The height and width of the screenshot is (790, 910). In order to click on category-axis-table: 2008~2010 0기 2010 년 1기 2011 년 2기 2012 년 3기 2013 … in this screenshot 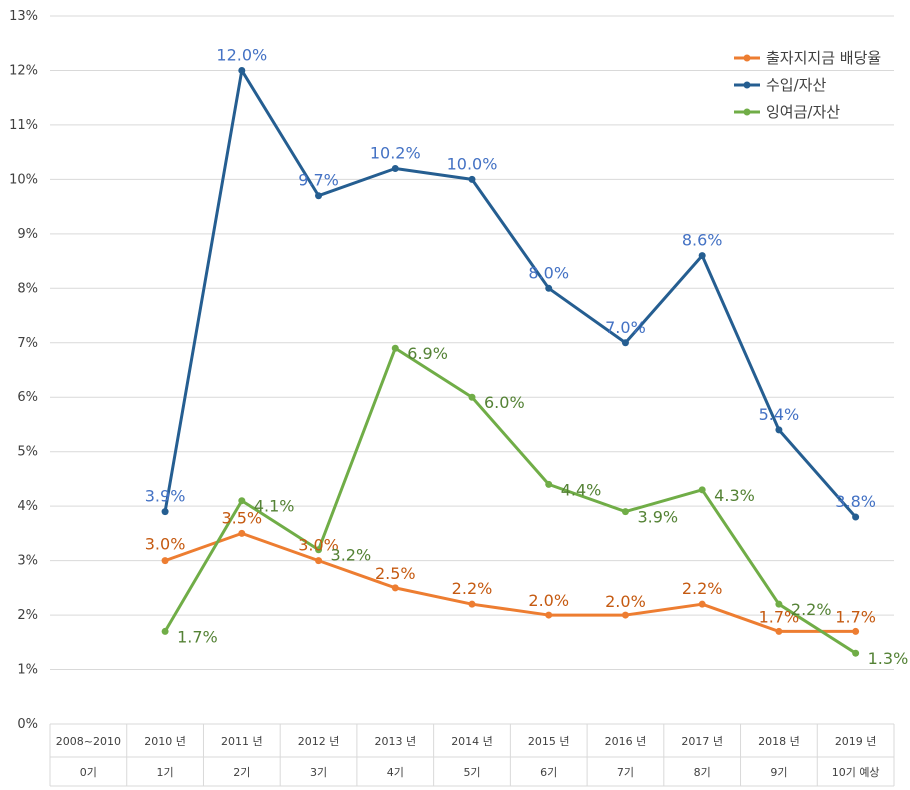, I will do `click(472, 755)`.